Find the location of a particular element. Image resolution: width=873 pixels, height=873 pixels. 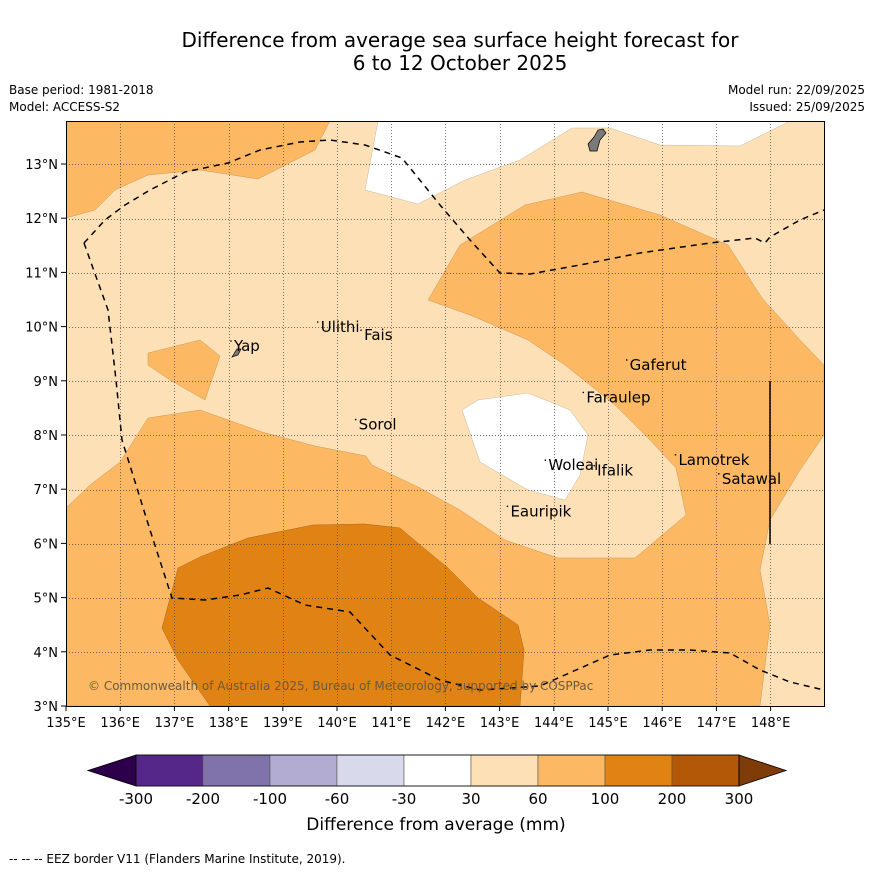

lon-tick-label: 137°E is located at coordinates (175, 723).